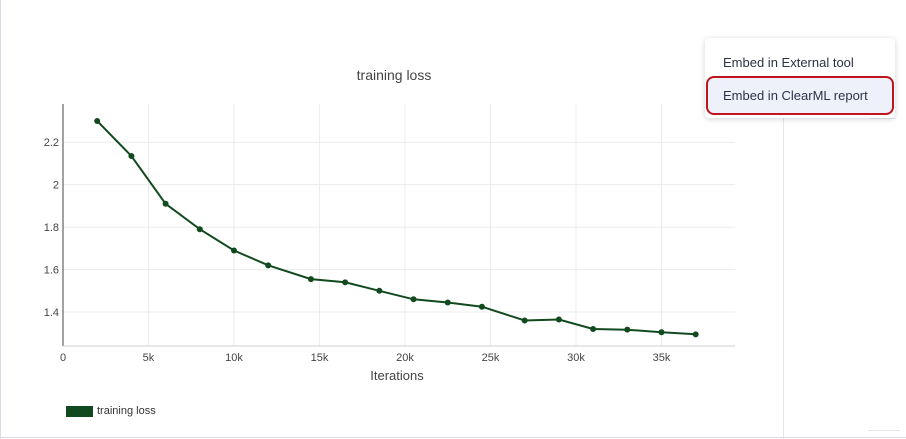 This screenshot has height=439, width=906. Describe the element at coordinates (234, 358) in the screenshot. I see `x-tick-label: 10k` at that location.